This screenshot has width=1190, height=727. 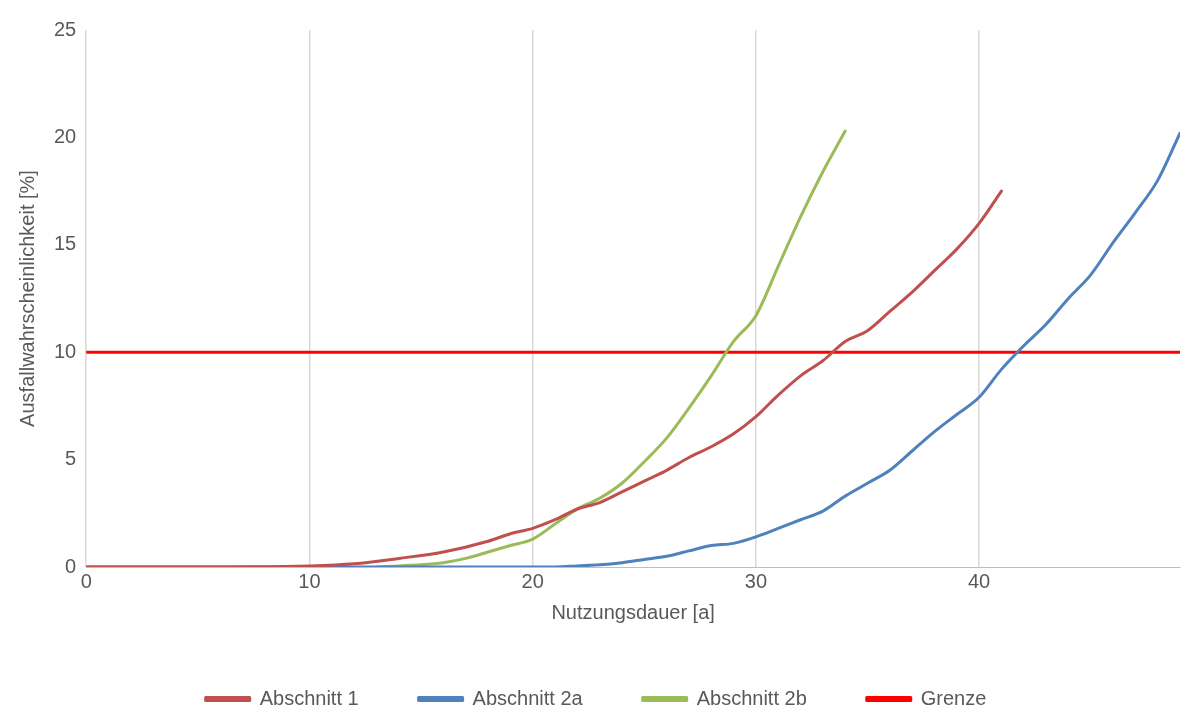 What do you see at coordinates (65, 135) in the screenshot?
I see `y-tick-label: 20` at bounding box center [65, 135].